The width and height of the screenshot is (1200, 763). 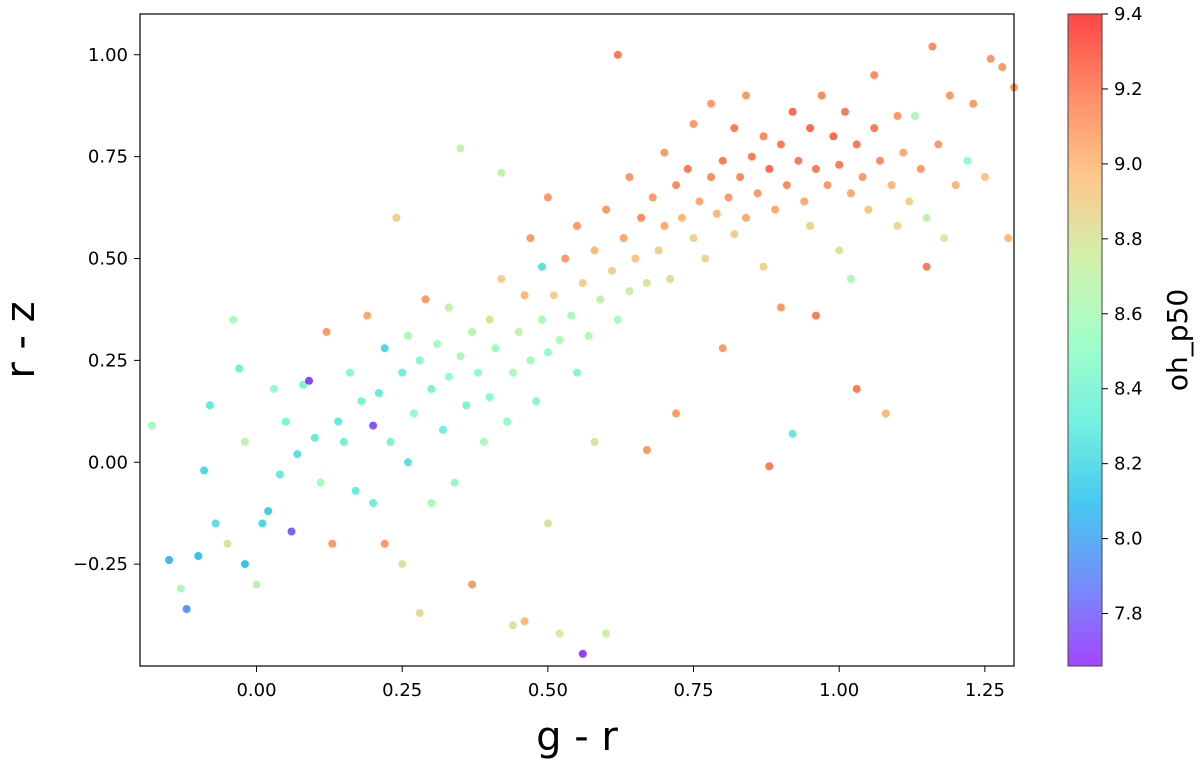 I want to click on y-tick-label: 0.50, so click(x=108, y=259).